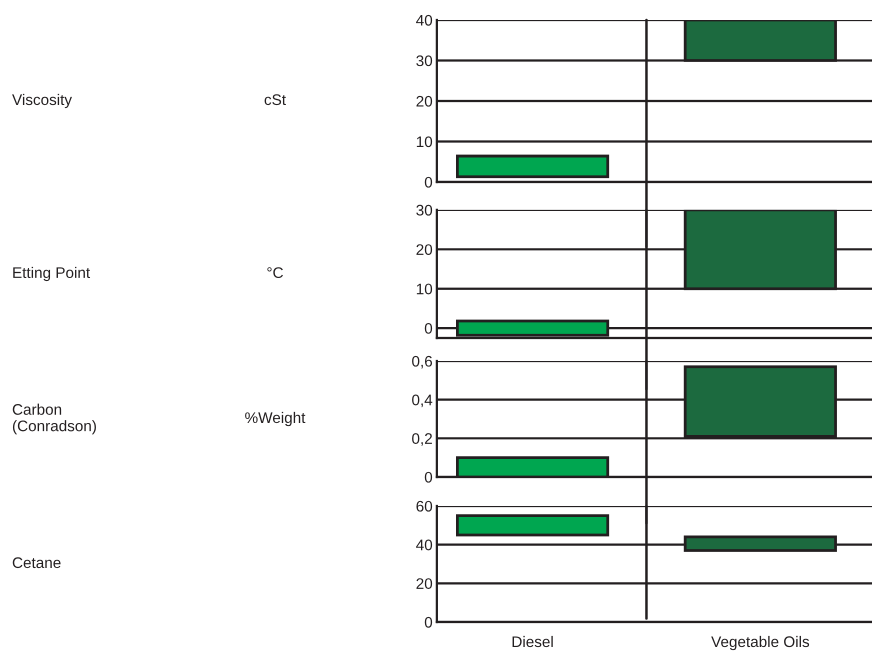 The image size is (872, 656). Describe the element at coordinates (422, 401) in the screenshot. I see `y-tick-label: 0,4` at that location.